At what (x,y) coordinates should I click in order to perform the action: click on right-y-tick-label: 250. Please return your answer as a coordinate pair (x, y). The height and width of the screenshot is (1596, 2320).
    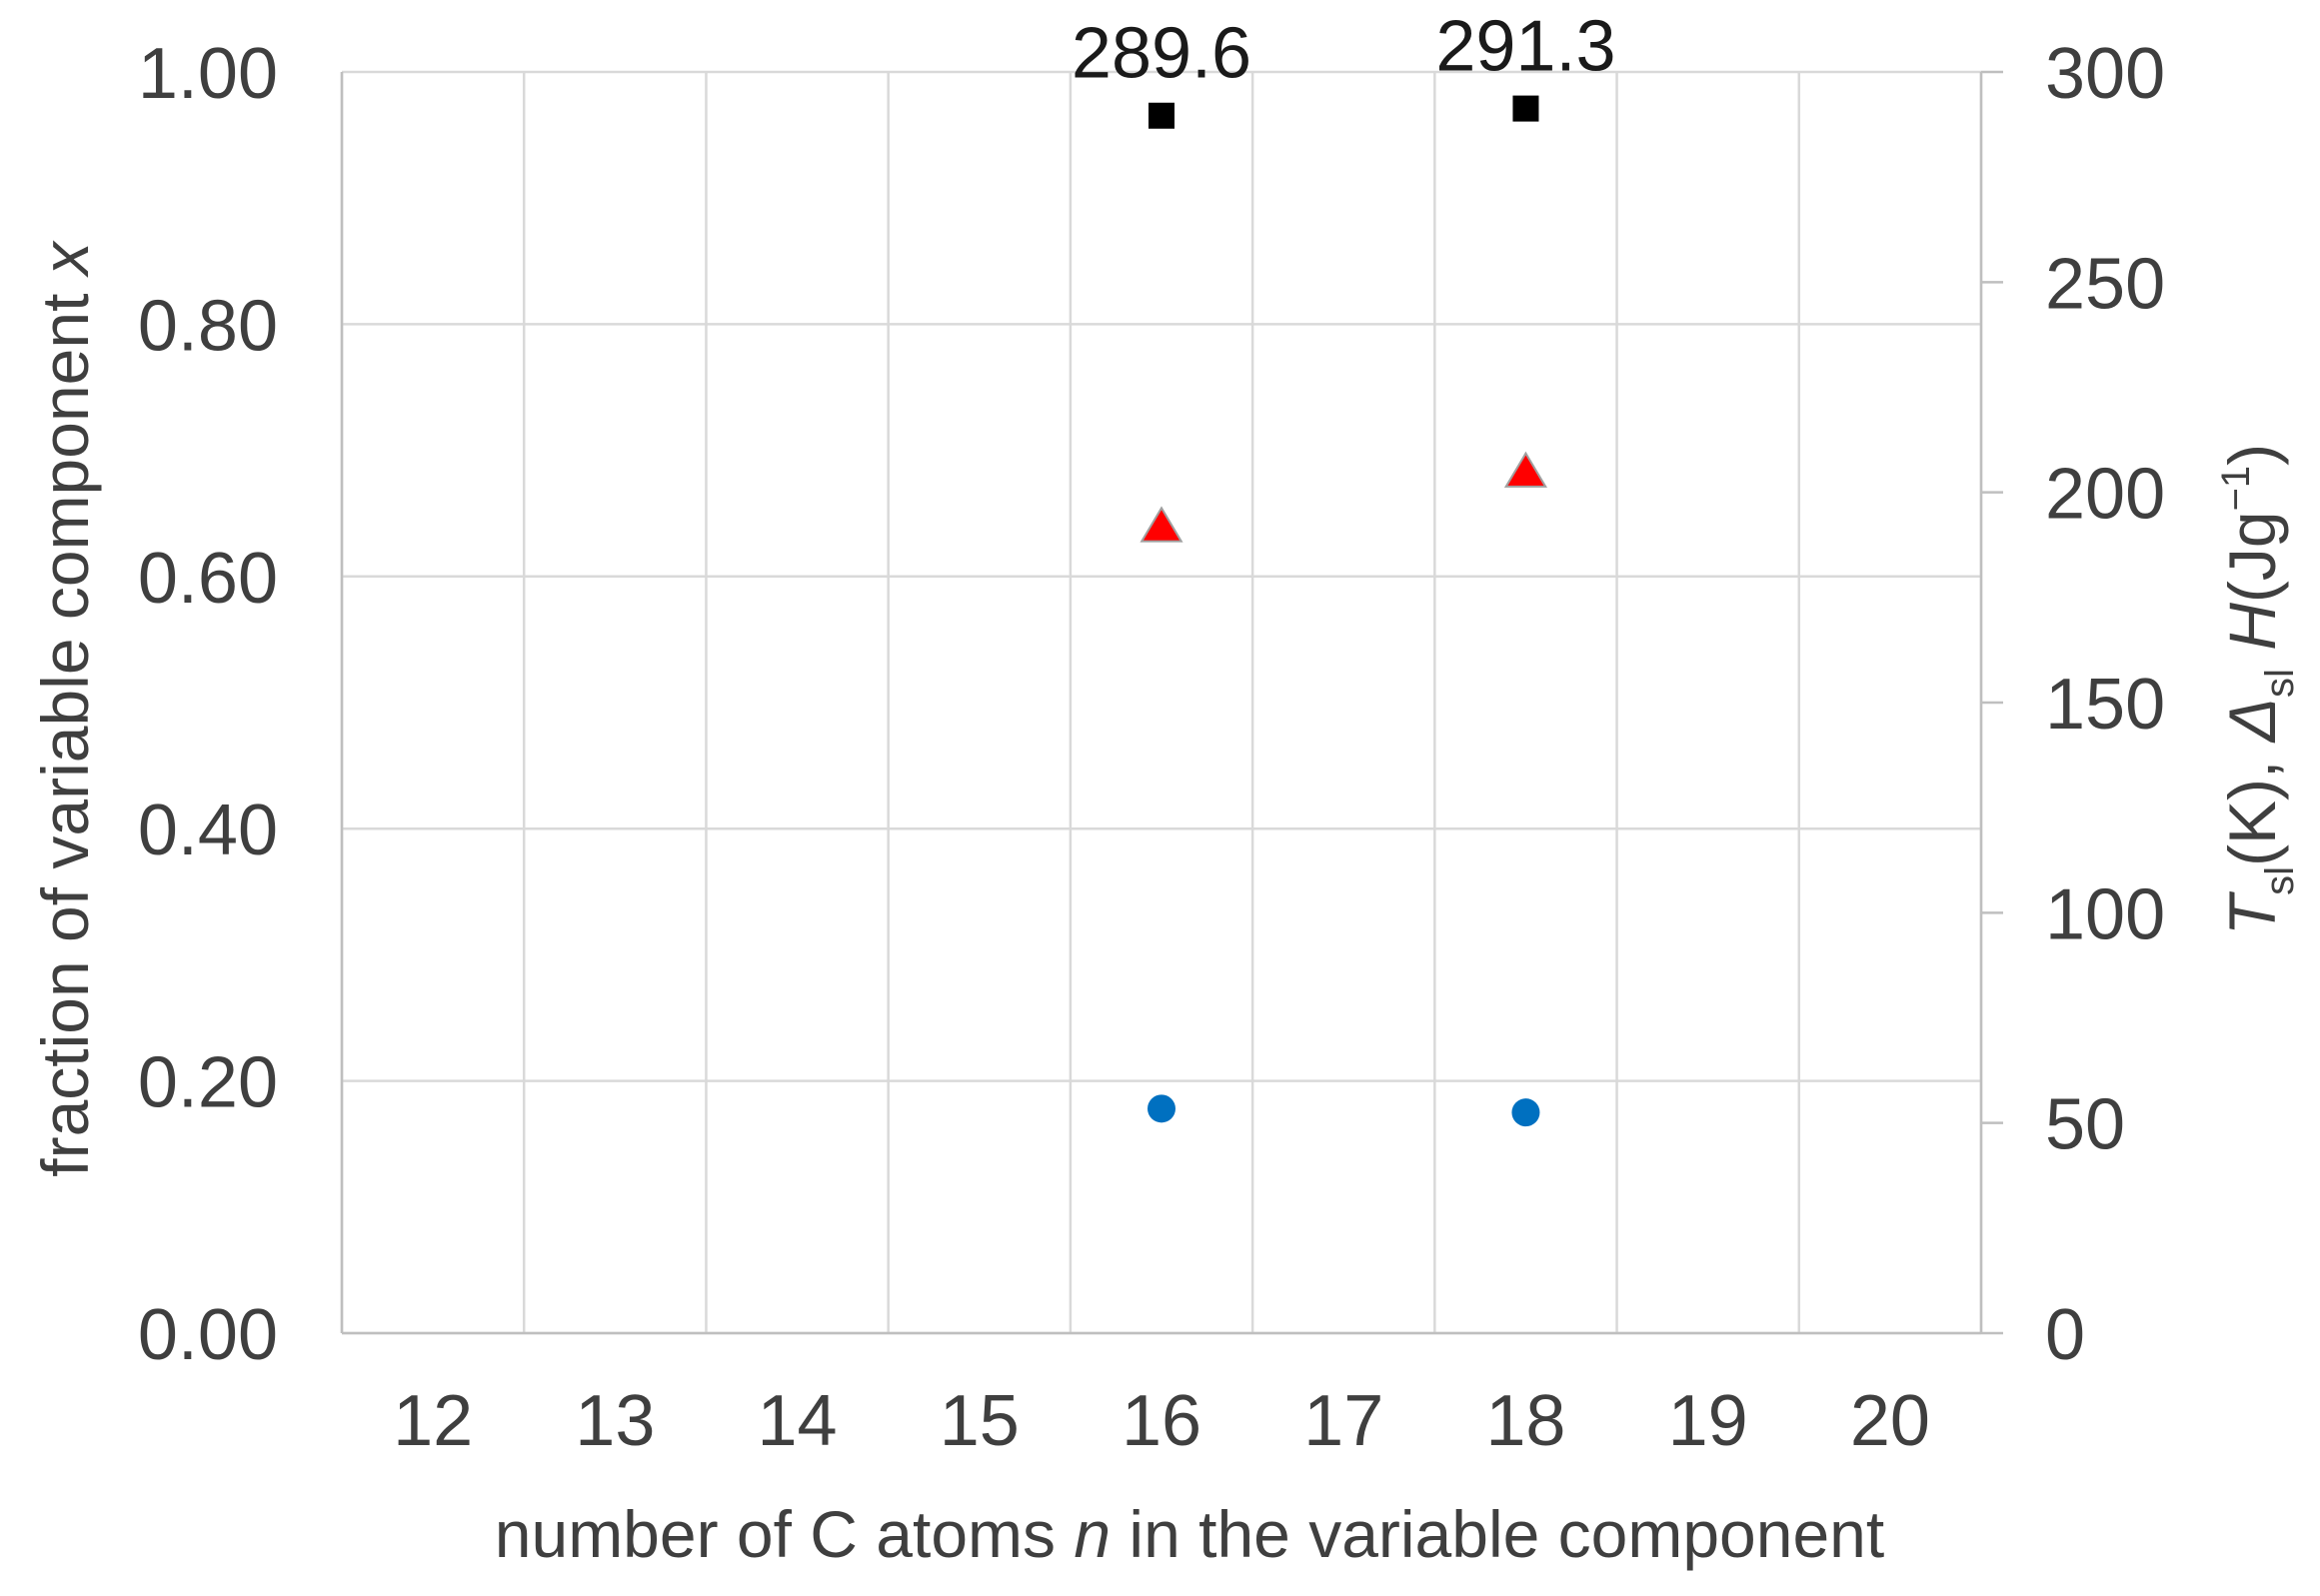
    Looking at the image, I should click on (2105, 284).